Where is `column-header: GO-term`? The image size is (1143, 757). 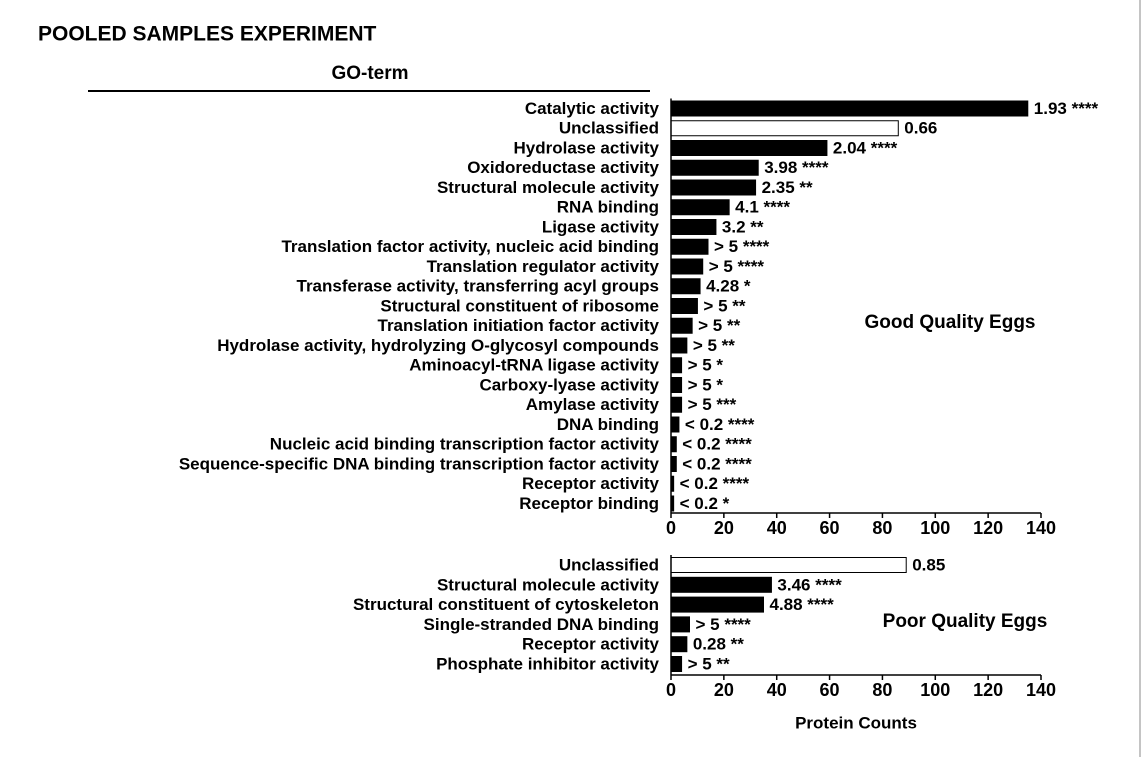 column-header: GO-term is located at coordinates (369, 73).